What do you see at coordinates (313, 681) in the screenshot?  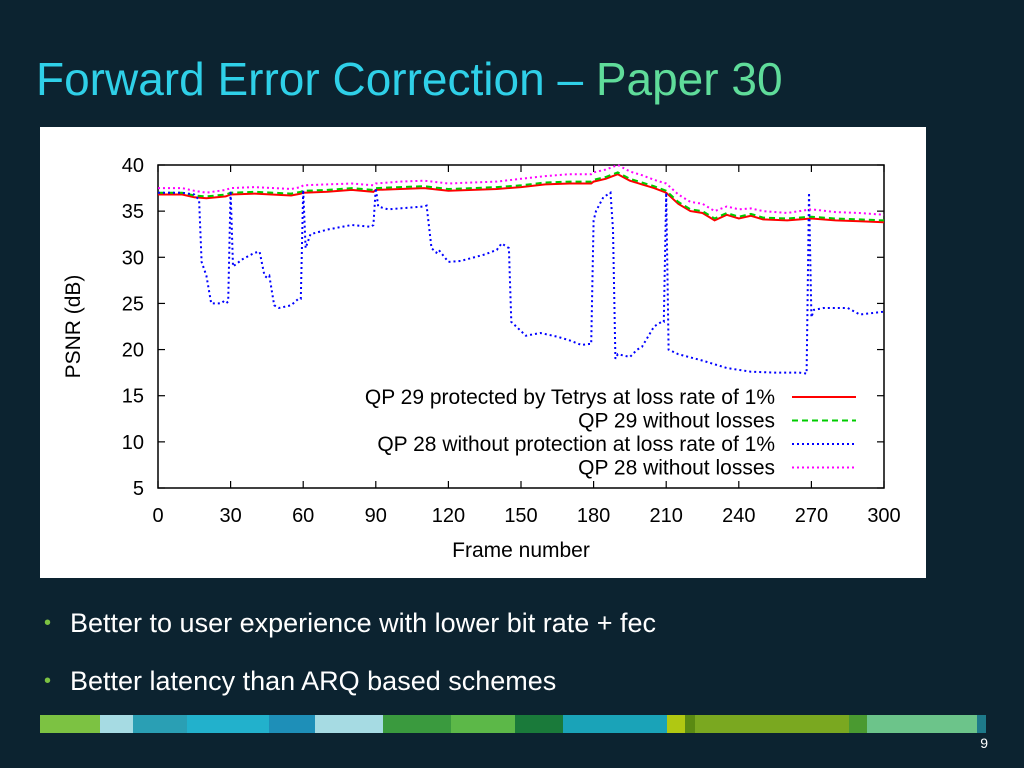 I see `bullet-text: Better latency than ARQ based schemes` at bounding box center [313, 681].